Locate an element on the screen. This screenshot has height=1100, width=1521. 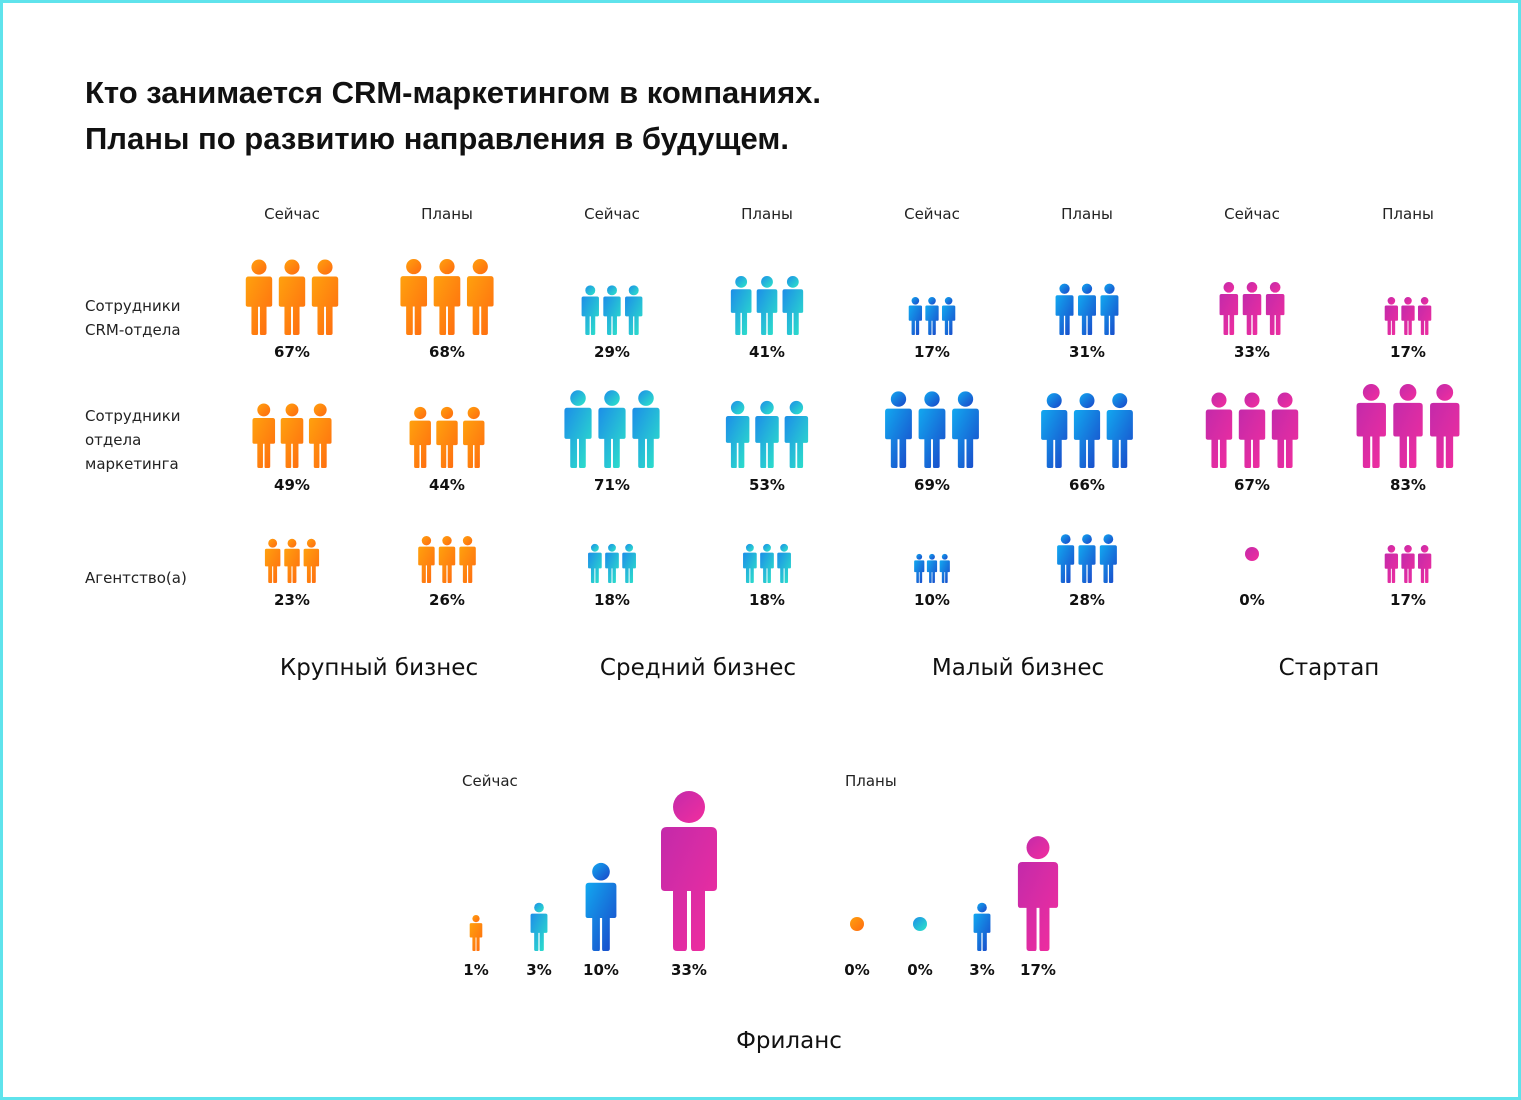
data-label: 1% is located at coordinates (475, 970).